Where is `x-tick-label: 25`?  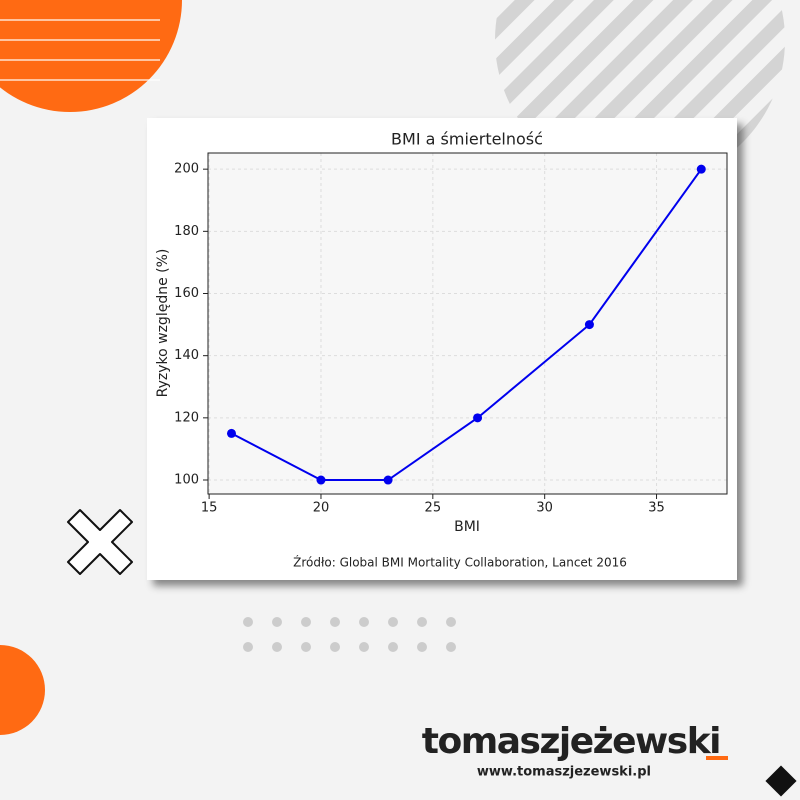 x-tick-label: 25 is located at coordinates (433, 508).